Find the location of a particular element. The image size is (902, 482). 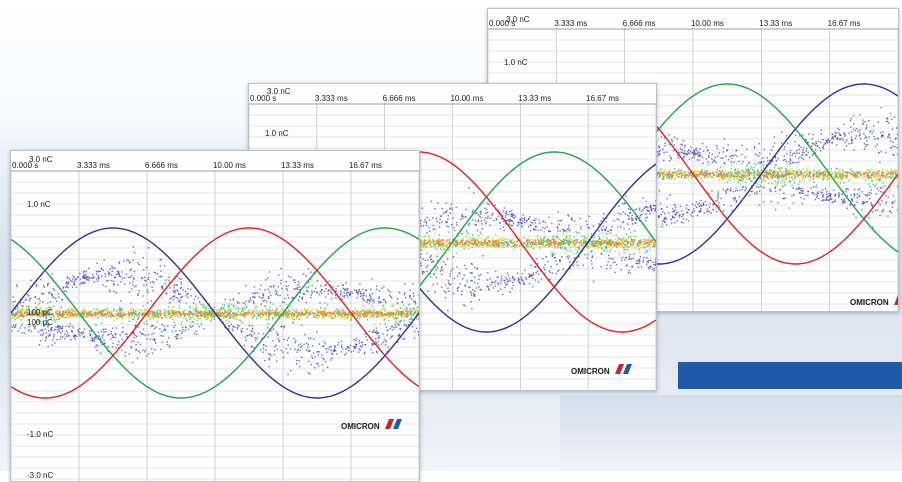

y-axis-label: -3.0 nC is located at coordinates (40, 475).